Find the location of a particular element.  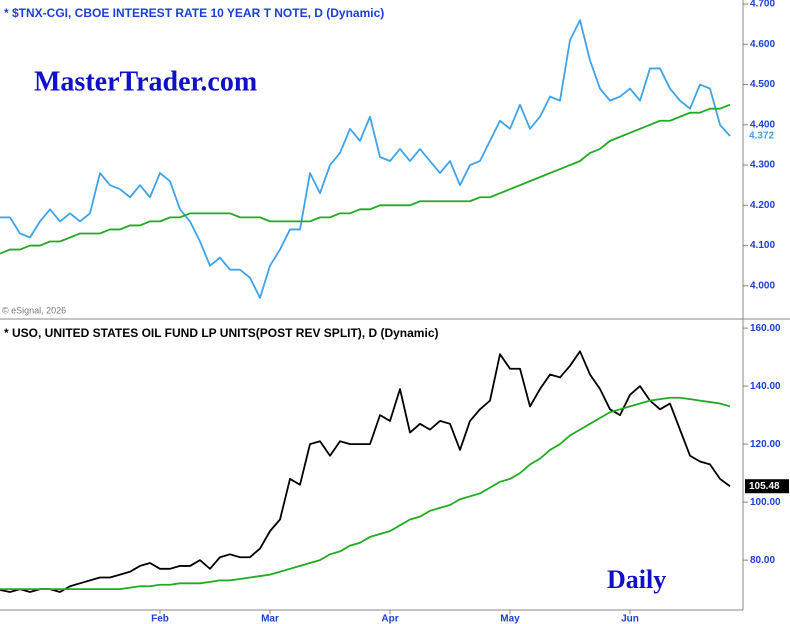

y-tick-label: 4.200 is located at coordinates (762, 205).